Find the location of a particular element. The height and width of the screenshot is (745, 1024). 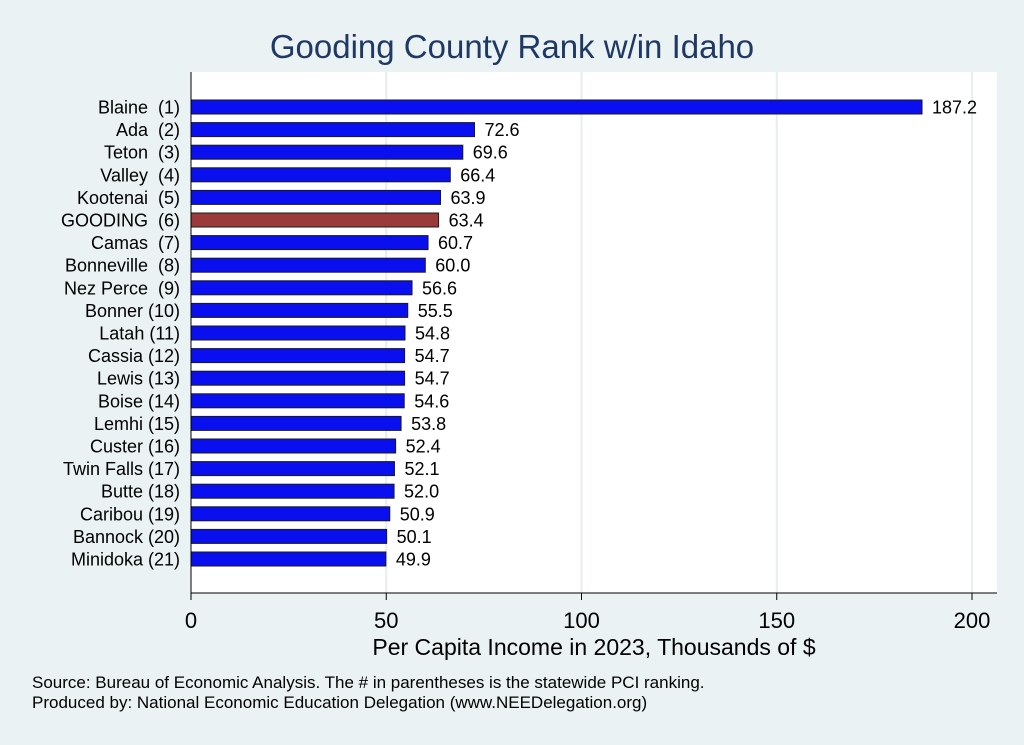

chart-title: Gooding County Rank w/in Idaho is located at coordinates (512, 46).